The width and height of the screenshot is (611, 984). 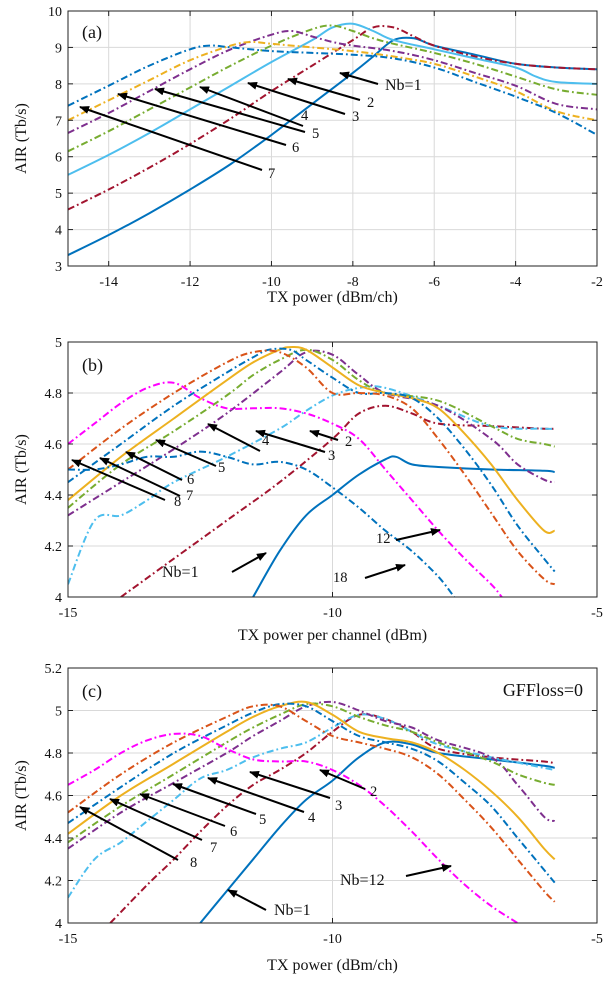 What do you see at coordinates (383, 539) in the screenshot?
I see `annotation-label: 12` at bounding box center [383, 539].